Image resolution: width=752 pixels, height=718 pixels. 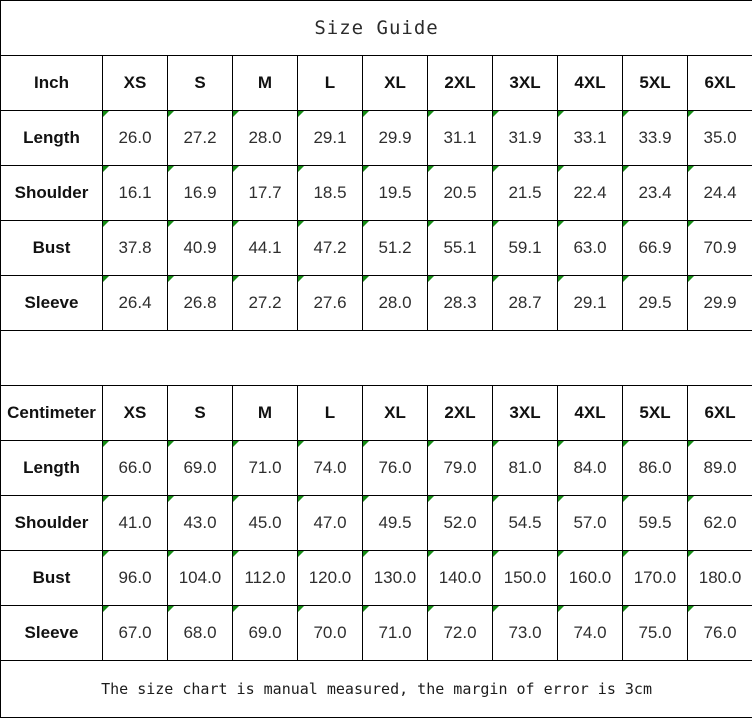 I want to click on measurement-value: 51.2, so click(x=394, y=247).